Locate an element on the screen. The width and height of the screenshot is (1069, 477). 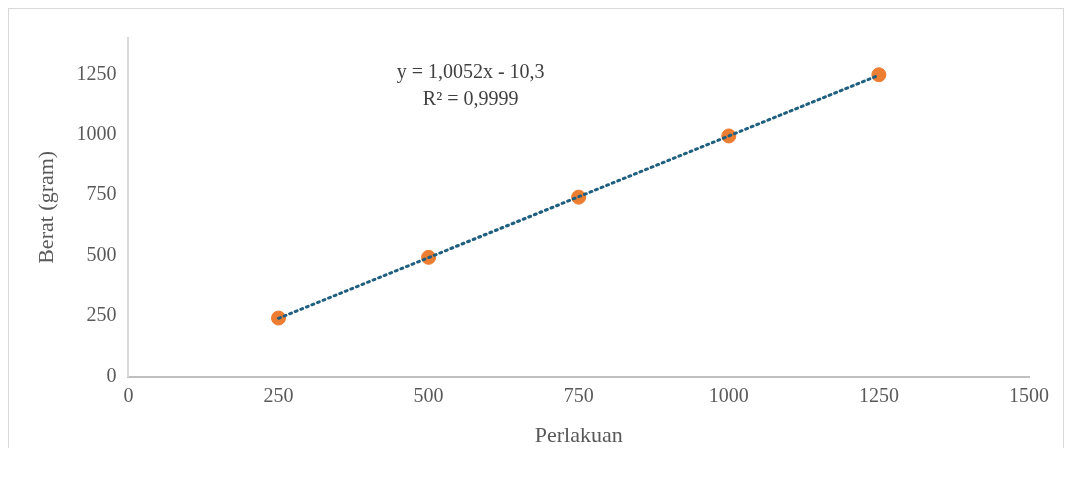
annotation: y = 1,0052x - 10,3 is located at coordinates (470, 72).